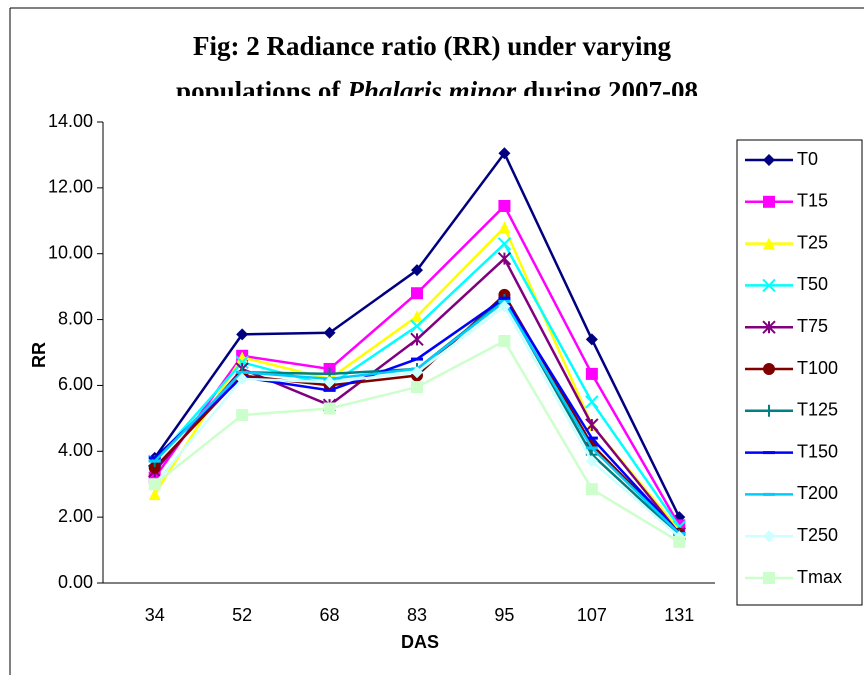 The image size is (864, 675). What do you see at coordinates (330, 615) in the screenshot?
I see `x-tick-label: 68` at bounding box center [330, 615].